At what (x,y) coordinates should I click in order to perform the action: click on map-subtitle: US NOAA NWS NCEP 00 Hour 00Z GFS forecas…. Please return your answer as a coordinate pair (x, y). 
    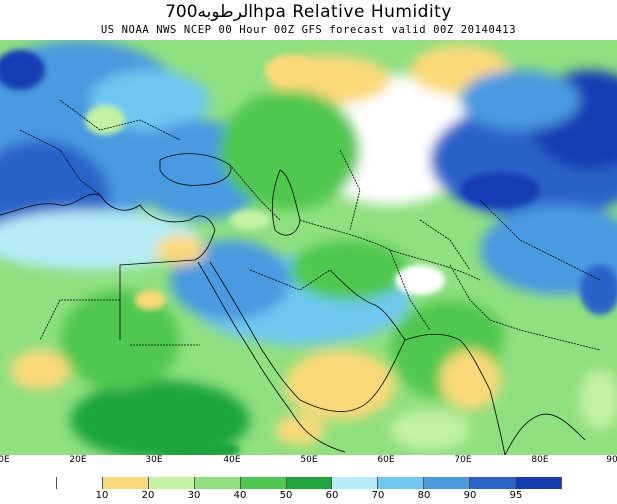
    Looking at the image, I should click on (308, 30).